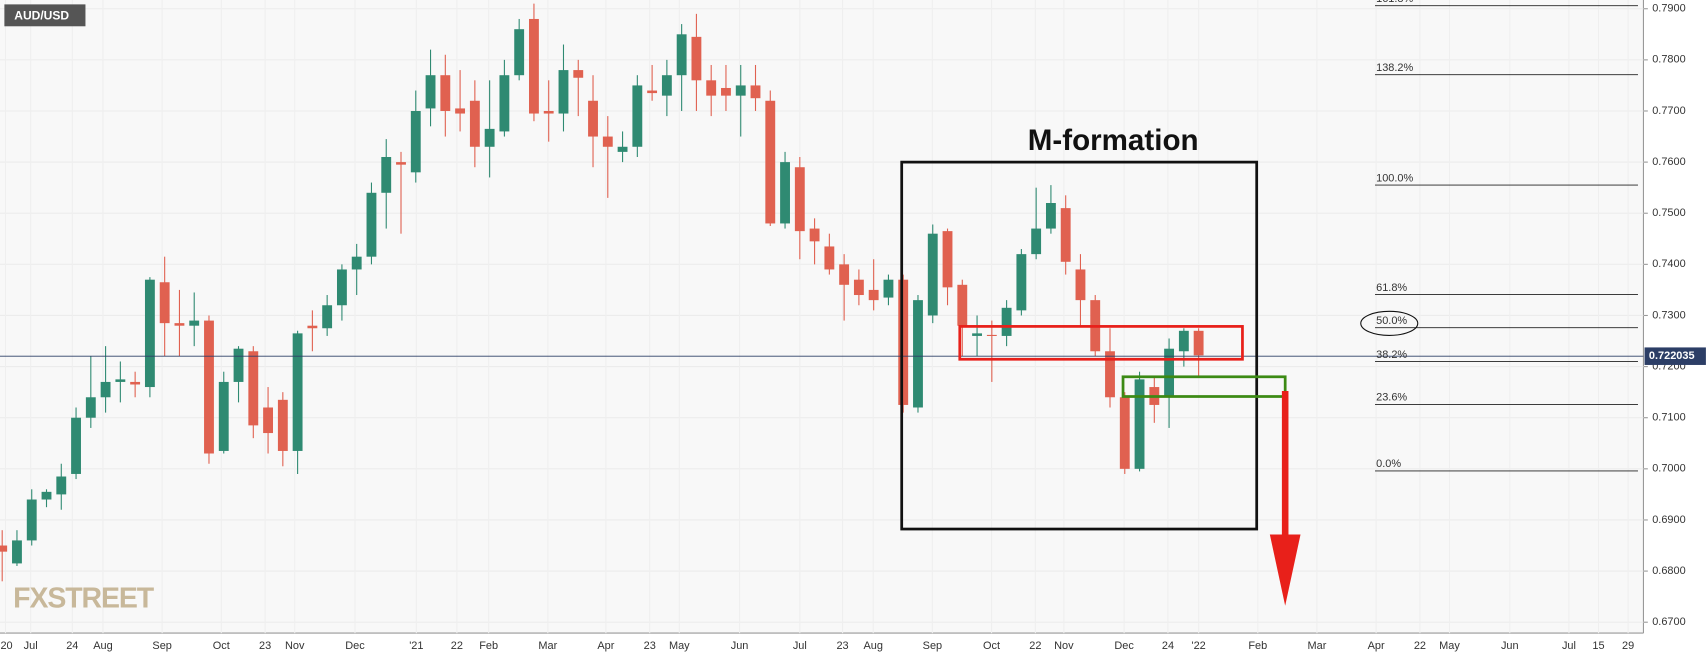  What do you see at coordinates (1628, 646) in the screenshot?
I see `x-tick-label: 29` at bounding box center [1628, 646].